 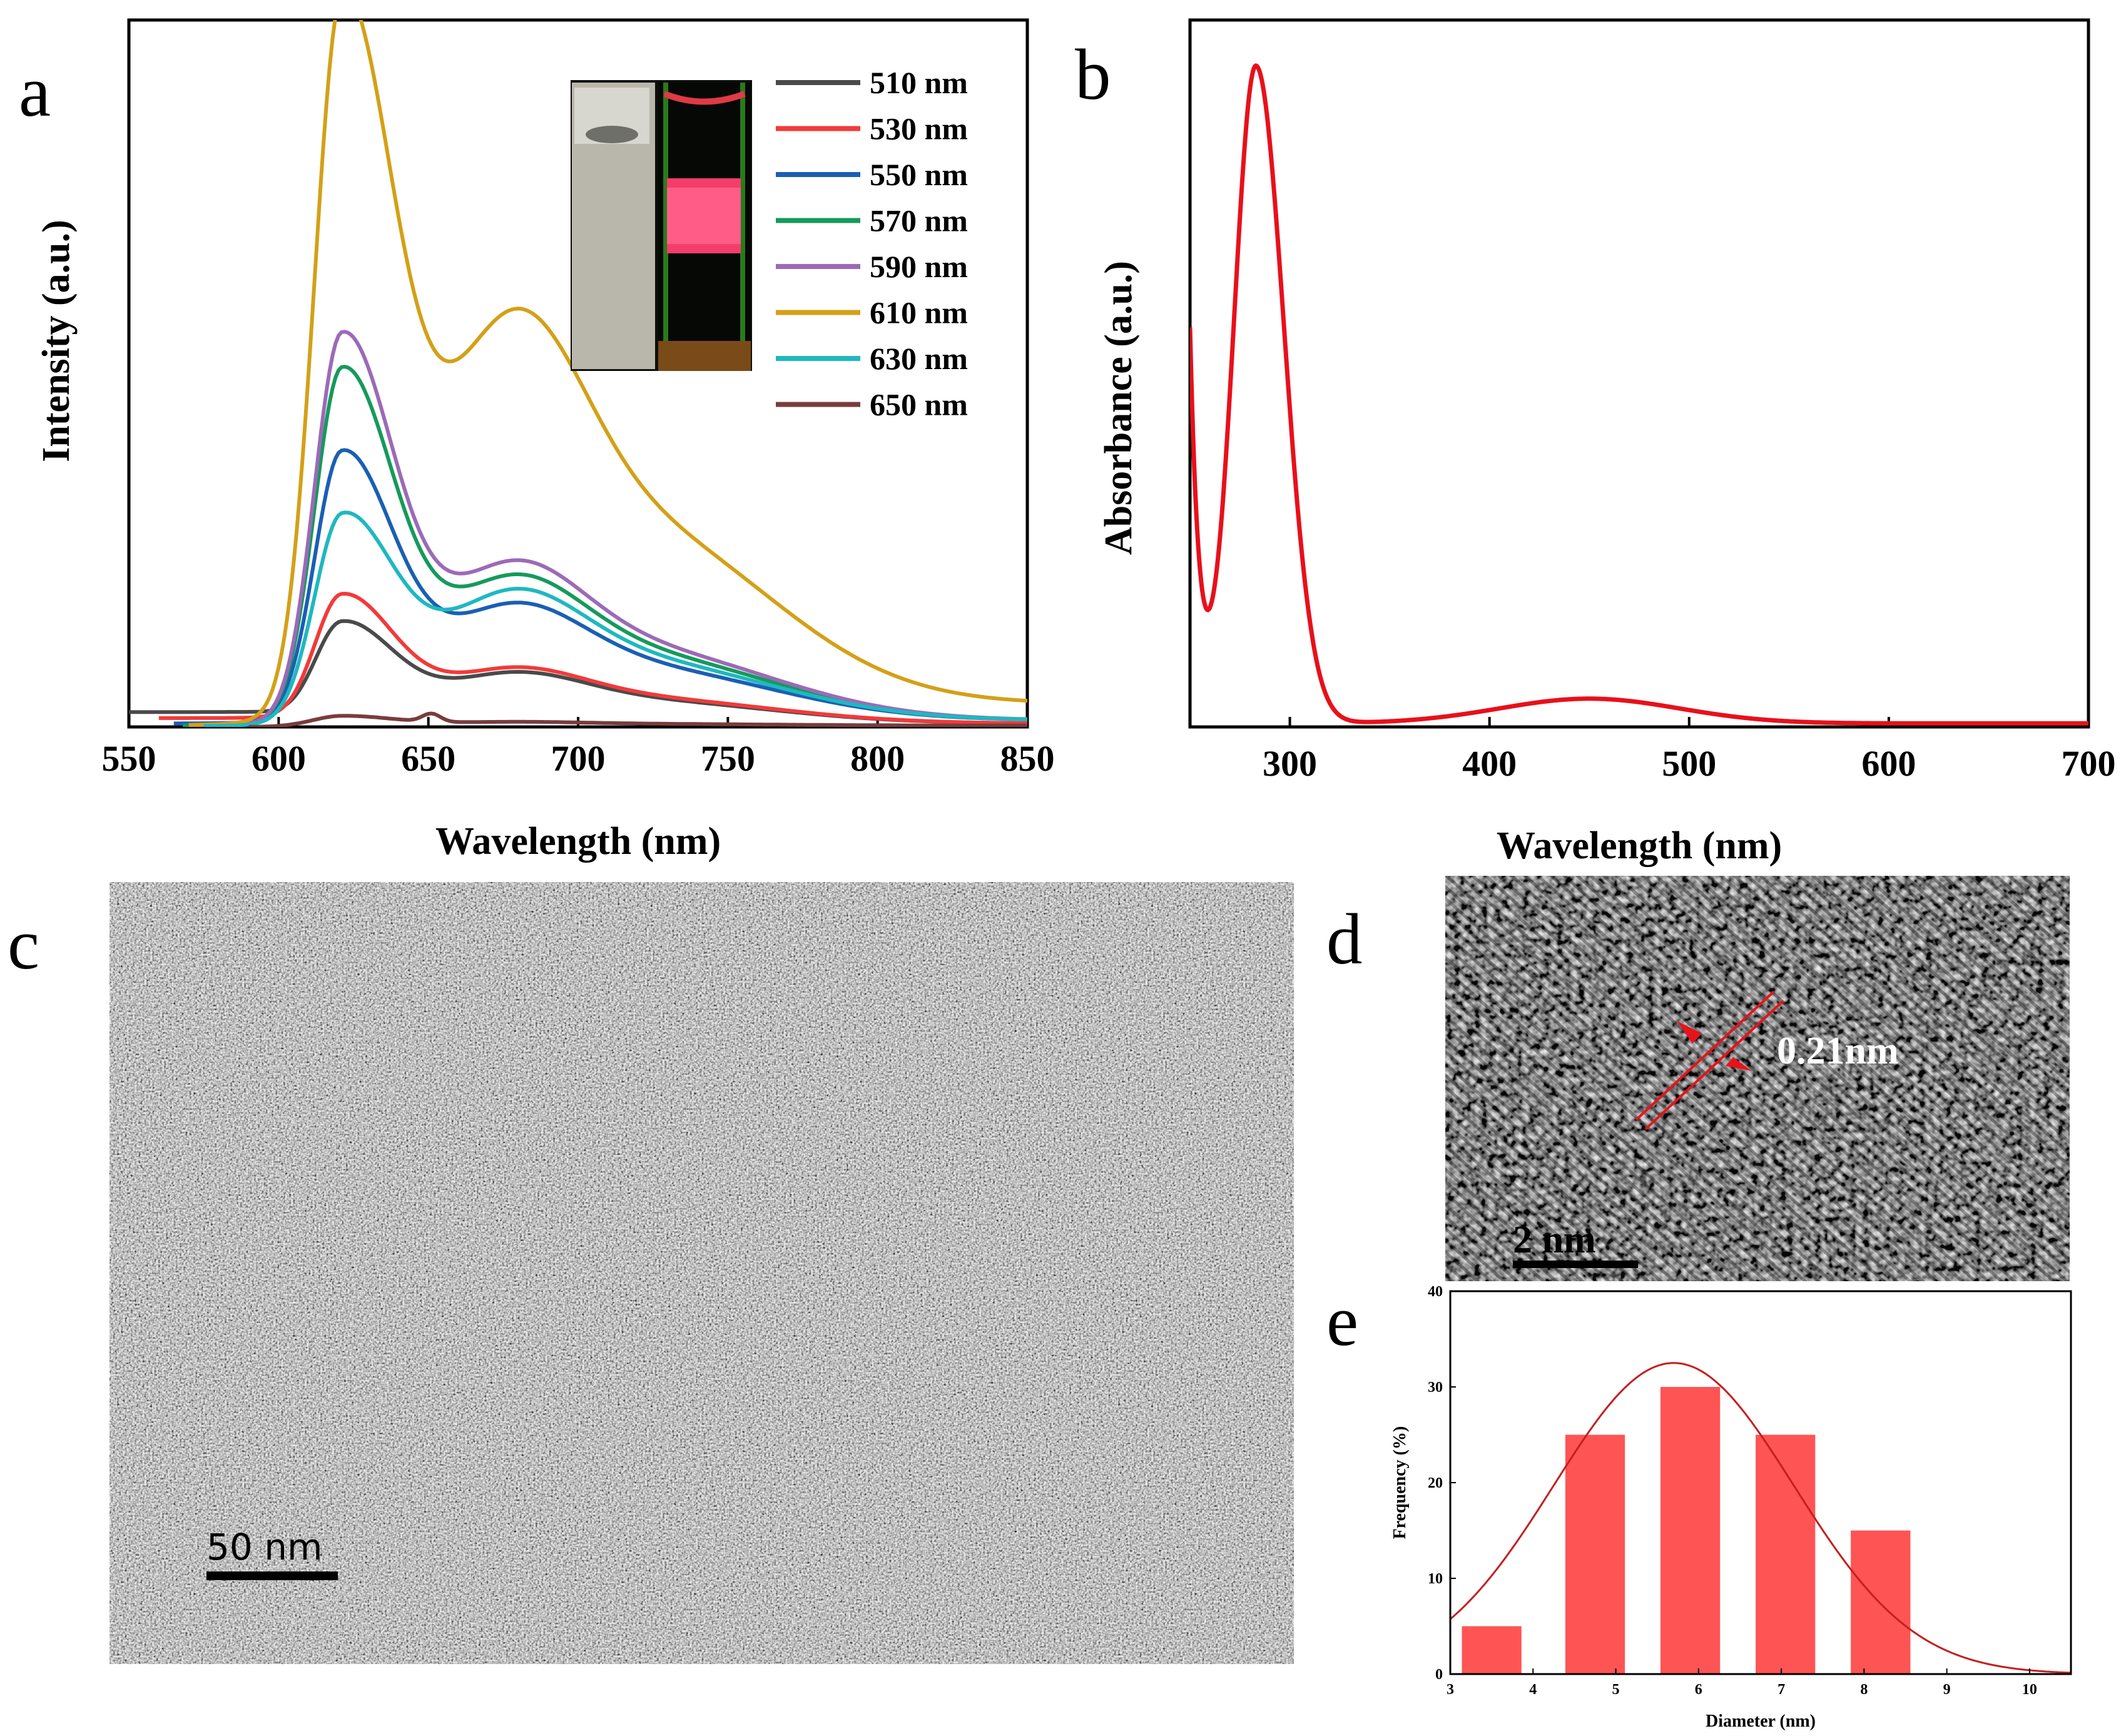 What do you see at coordinates (661, 226) in the screenshot?
I see `cuvette-inset-photo` at bounding box center [661, 226].